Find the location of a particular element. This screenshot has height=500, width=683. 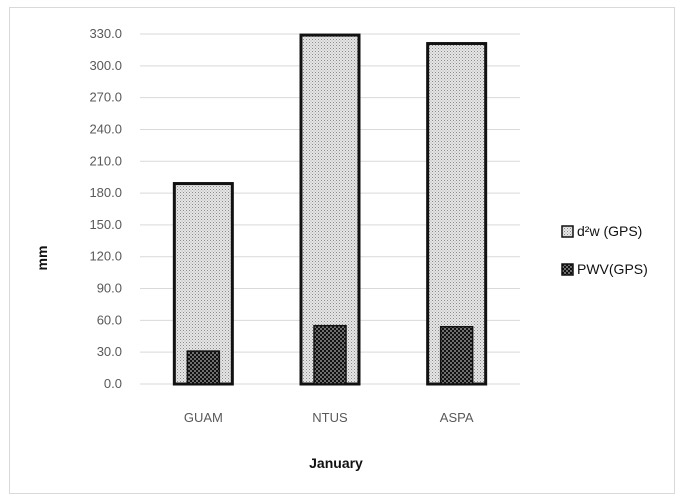

legend-label: PWV(GPS) is located at coordinates (612, 269).